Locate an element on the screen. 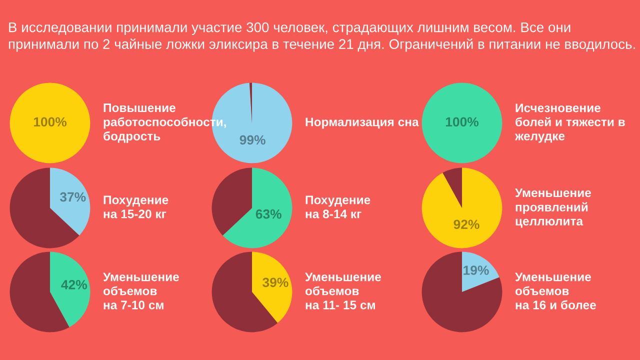 This screenshot has width=640, height=360. text: Похудение на 15-20 кг is located at coordinates (136, 207).